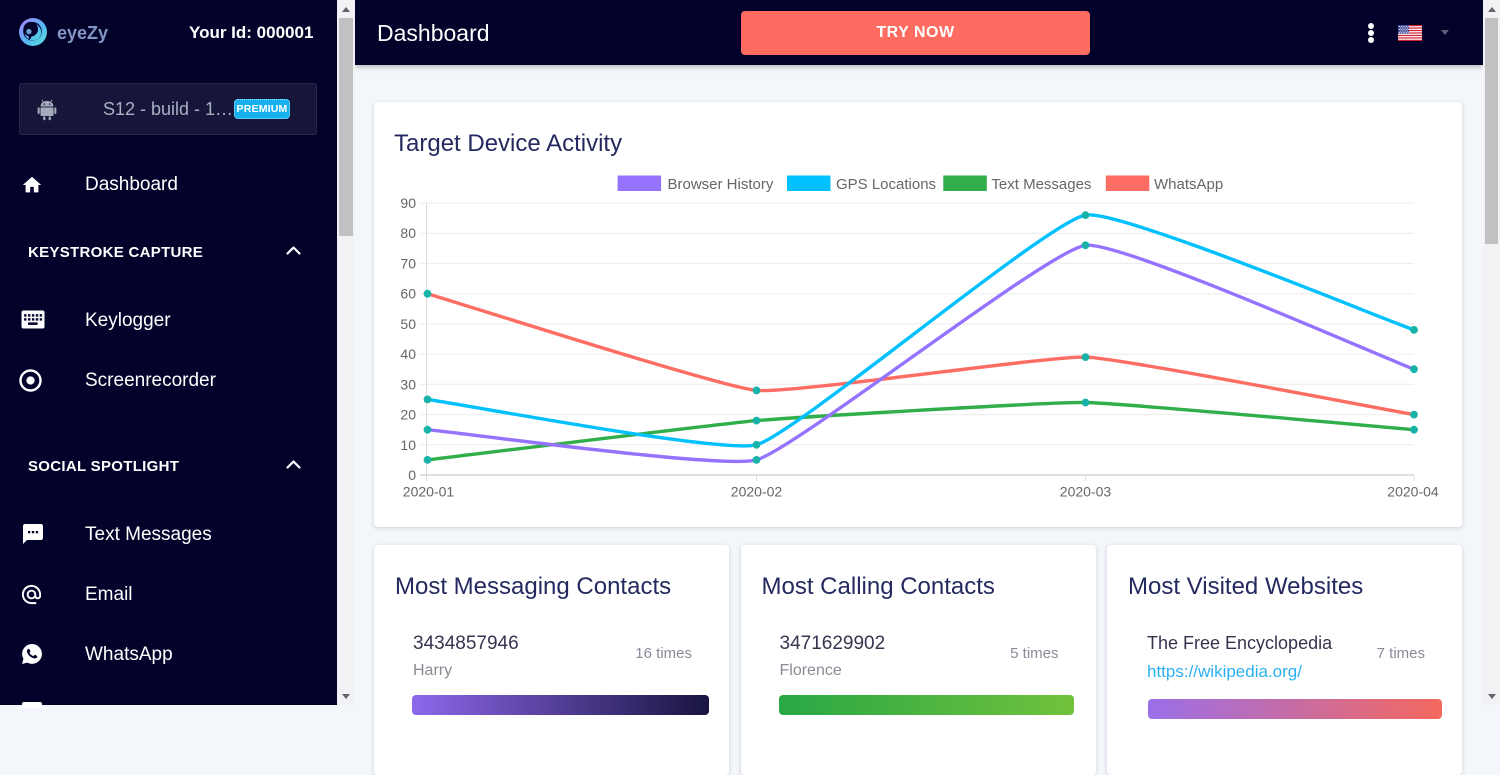 The height and width of the screenshot is (775, 1500). What do you see at coordinates (1413, 492) in the screenshot?
I see `svg-text: 2020-04` at bounding box center [1413, 492].